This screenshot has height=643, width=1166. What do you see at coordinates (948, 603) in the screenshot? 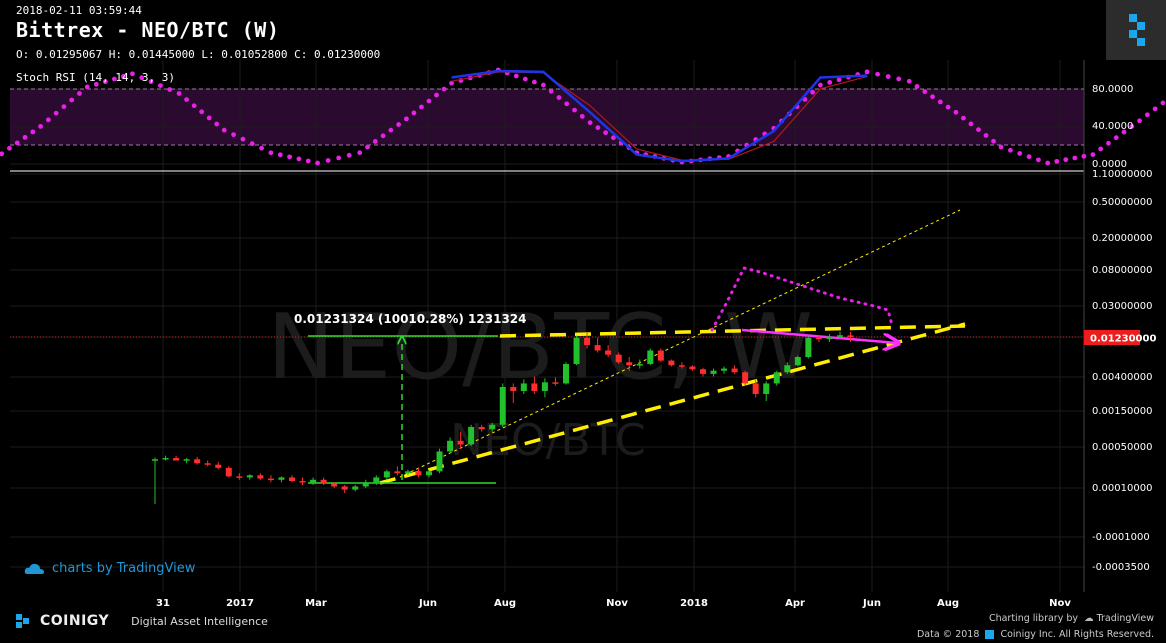
I see `x-tick: Aug` at bounding box center [948, 603].